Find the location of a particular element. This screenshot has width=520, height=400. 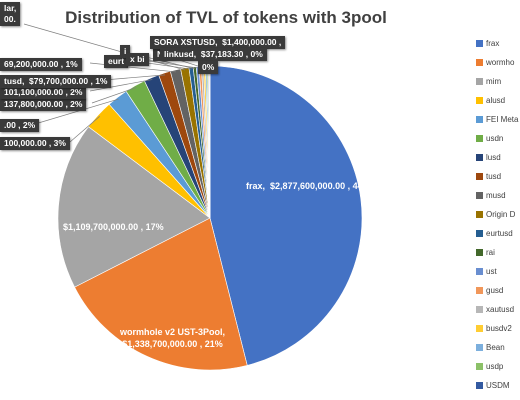

data-label-linkusd: linkusd, $37,183.30 , 0% is located at coordinates (213, 54).